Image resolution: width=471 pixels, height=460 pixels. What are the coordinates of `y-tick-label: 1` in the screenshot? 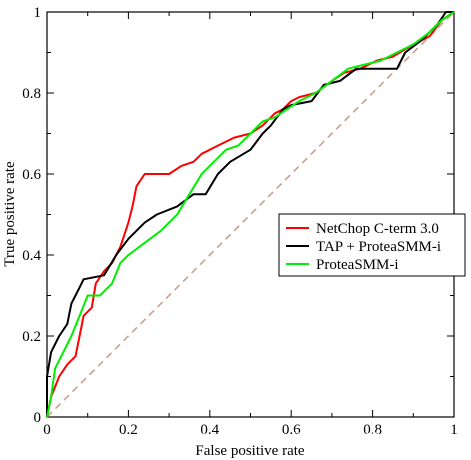 It's located at (38, 13).